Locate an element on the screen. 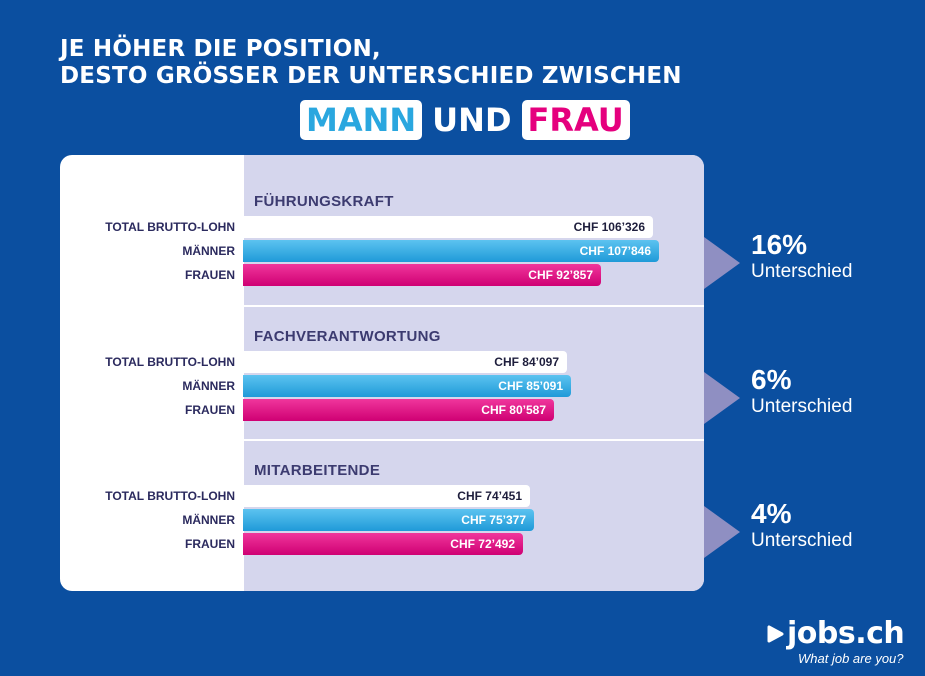 This screenshot has height=676, width=925. jobs-logo: jobs.ch is located at coordinates (835, 633).